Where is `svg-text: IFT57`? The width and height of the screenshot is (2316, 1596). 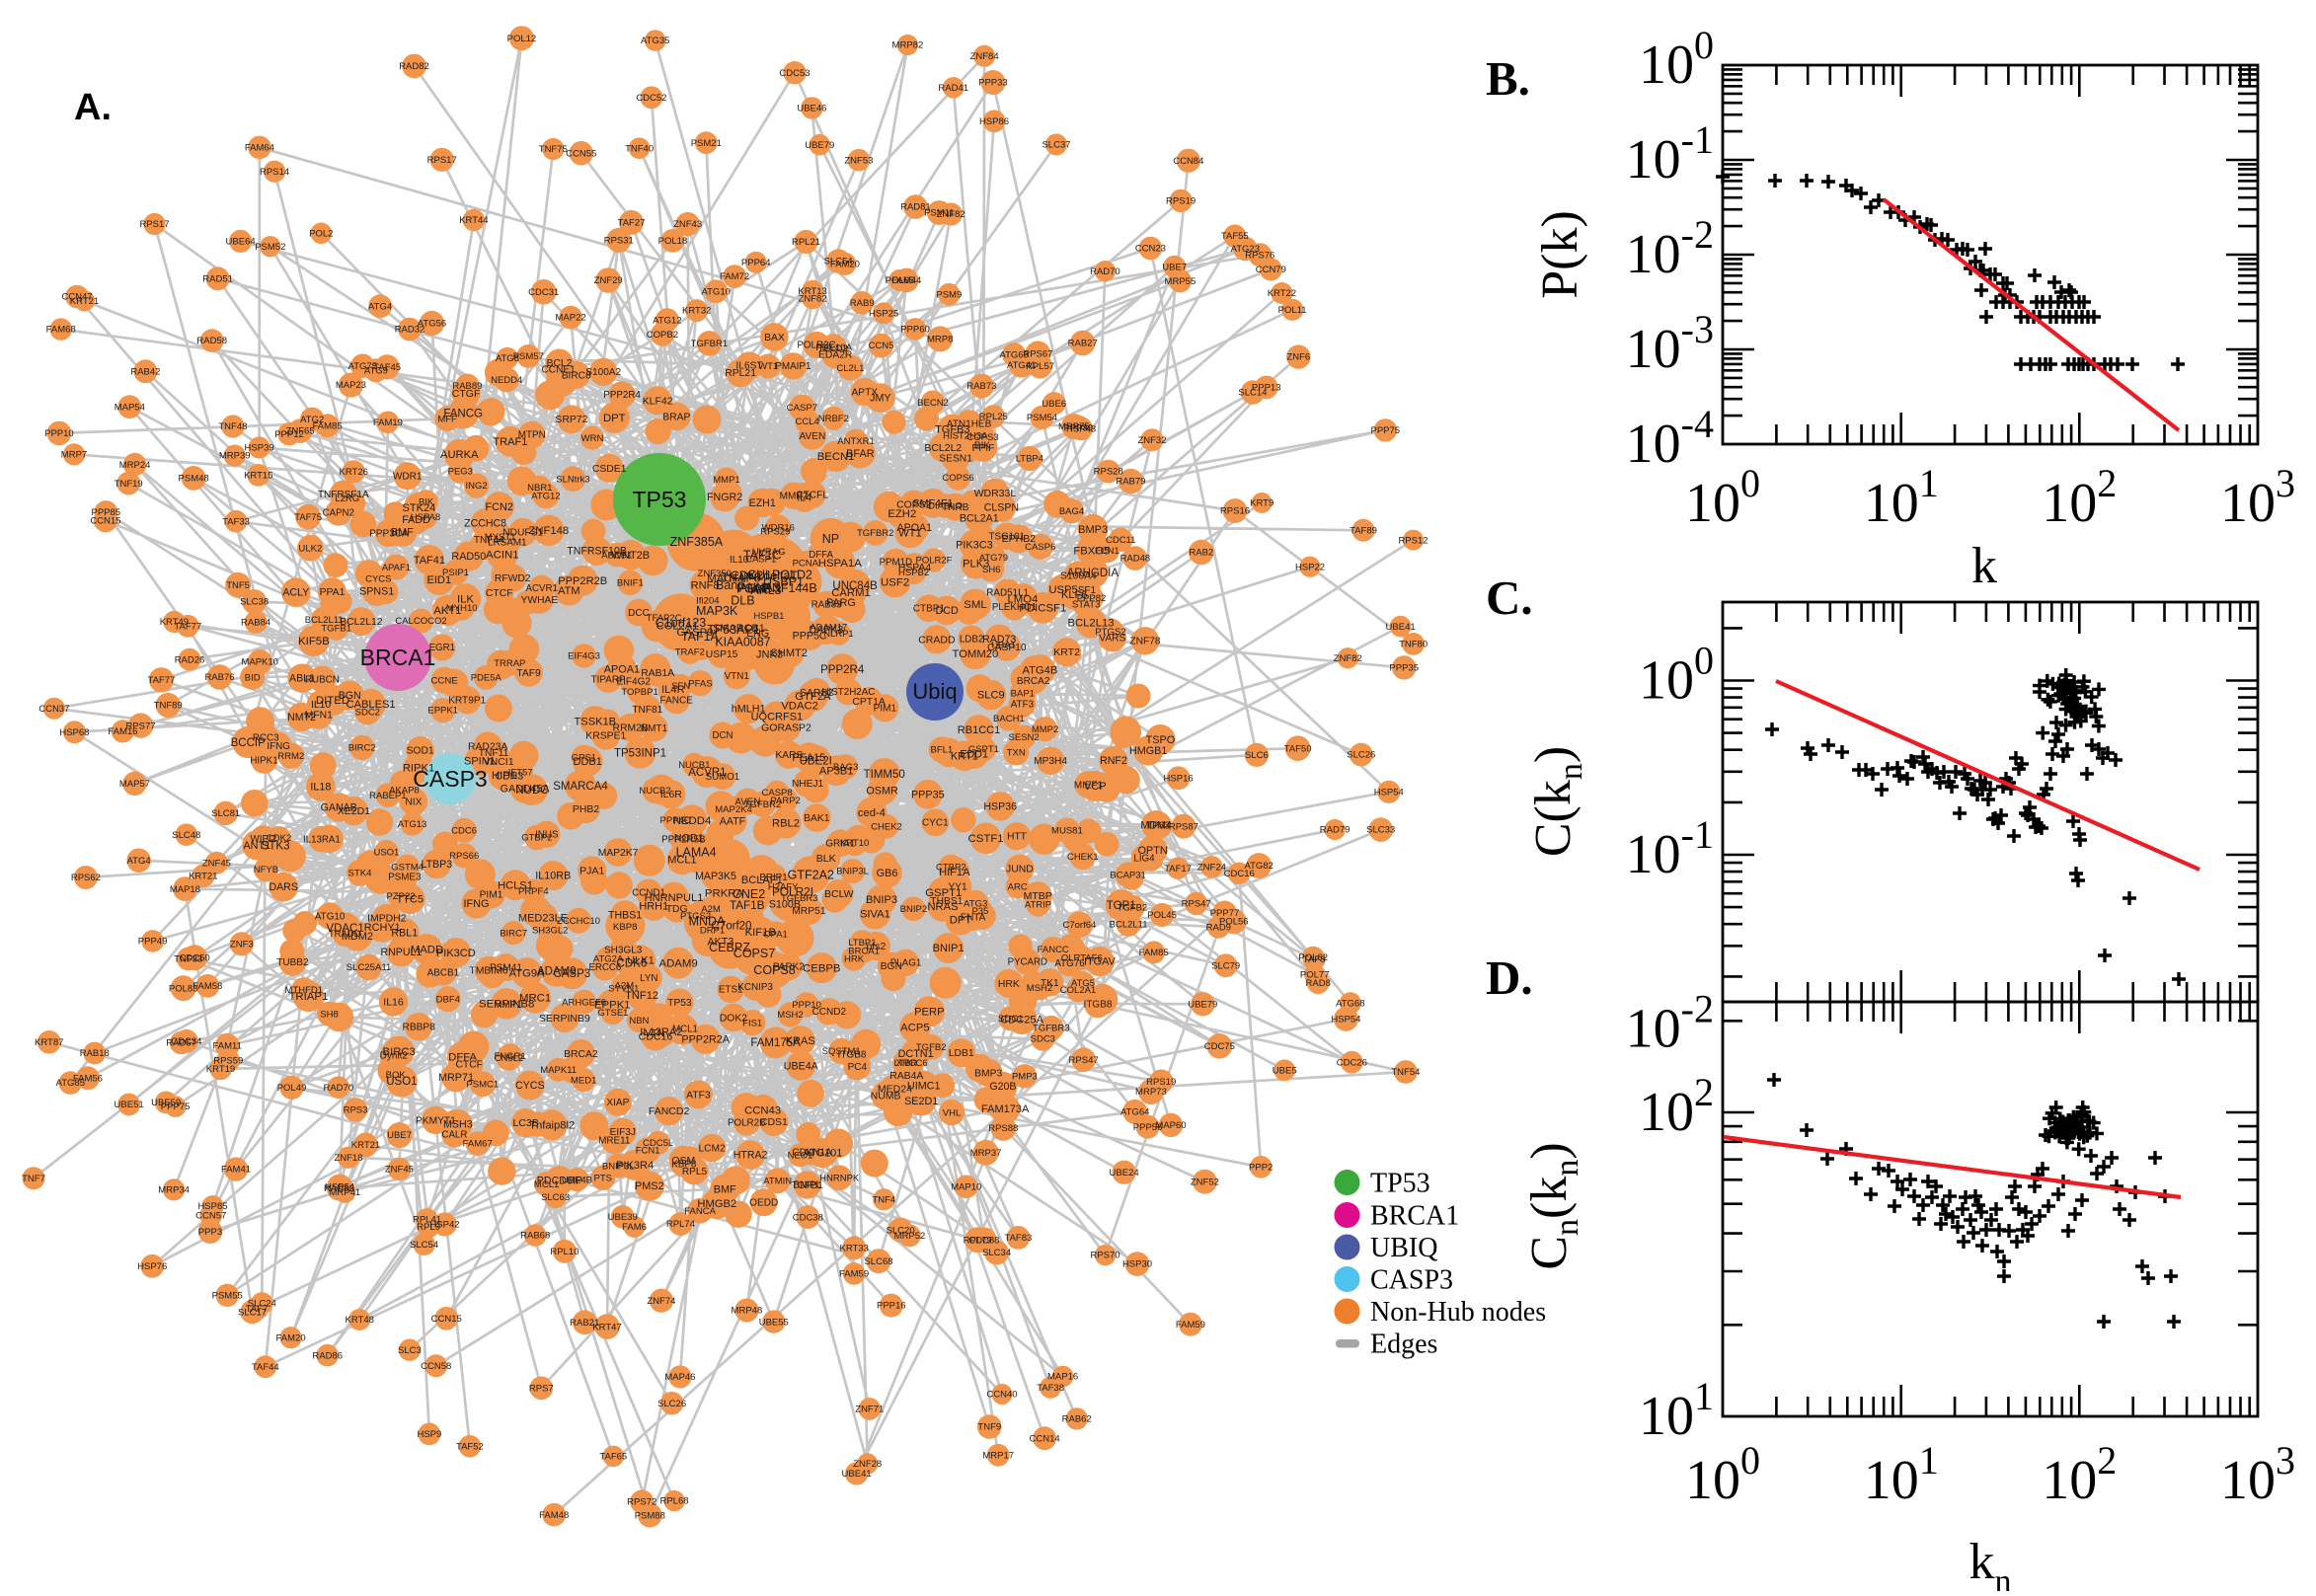 svg-text: IFT57 is located at coordinates (520, 772).